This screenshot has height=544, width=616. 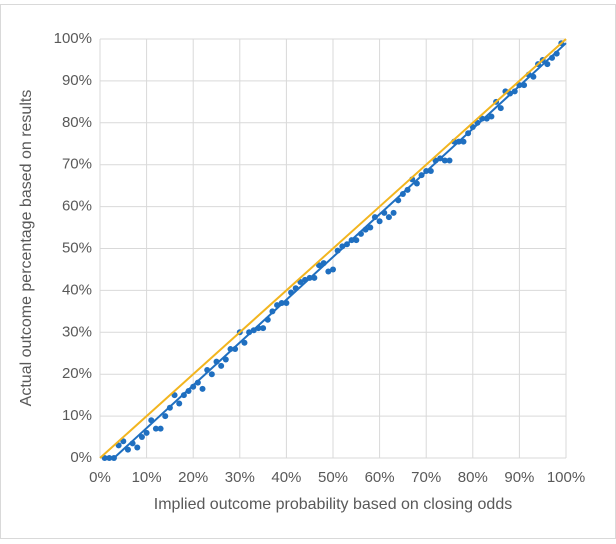 What do you see at coordinates (193, 477) in the screenshot?
I see `x-tick-label: 20%` at bounding box center [193, 477].